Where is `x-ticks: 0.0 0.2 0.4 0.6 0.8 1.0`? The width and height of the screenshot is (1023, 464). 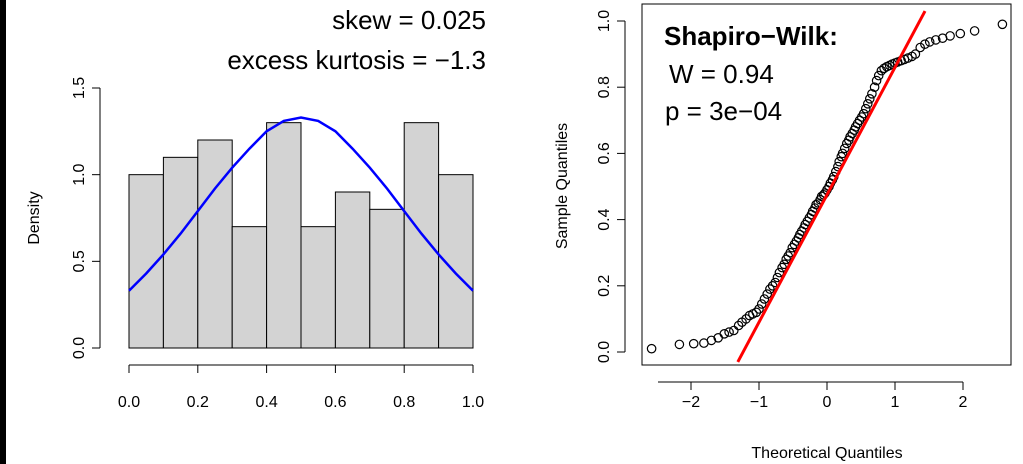
x-ticks: 0.0 0.2 0.4 0.6 0.8 1.0 is located at coordinates (301, 388).